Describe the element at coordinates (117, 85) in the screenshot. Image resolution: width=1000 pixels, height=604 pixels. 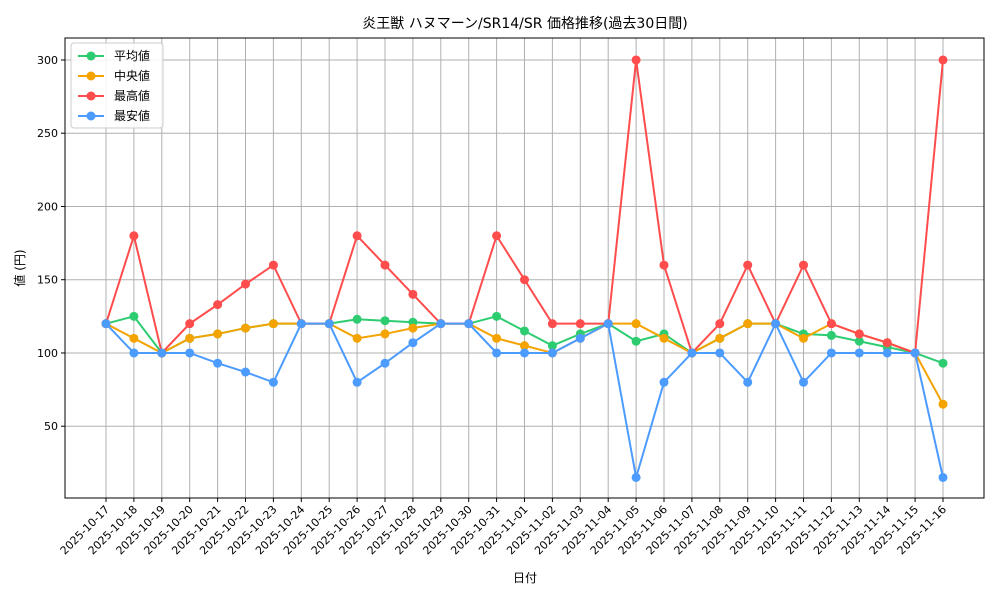
I see `legend-box` at that location.